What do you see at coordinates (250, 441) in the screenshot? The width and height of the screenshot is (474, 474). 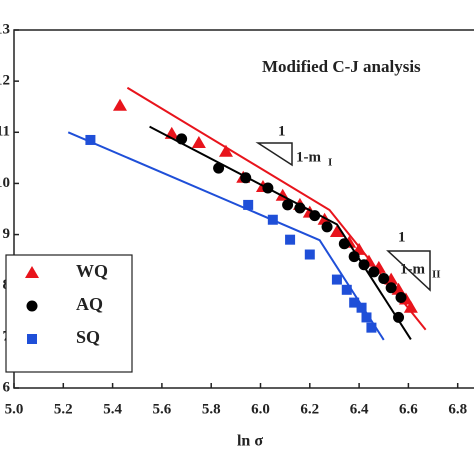 I see `x-axis-label: ln σ` at bounding box center [250, 441].